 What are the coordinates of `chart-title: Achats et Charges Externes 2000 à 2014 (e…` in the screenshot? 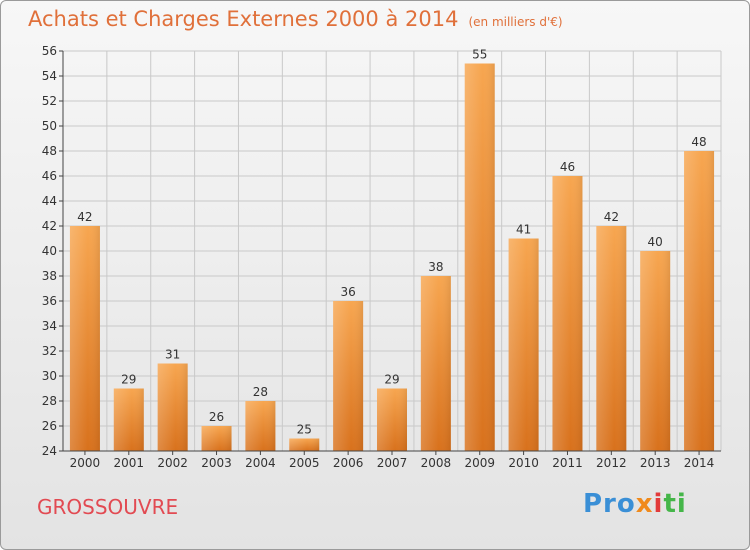 It's located at (295, 19).